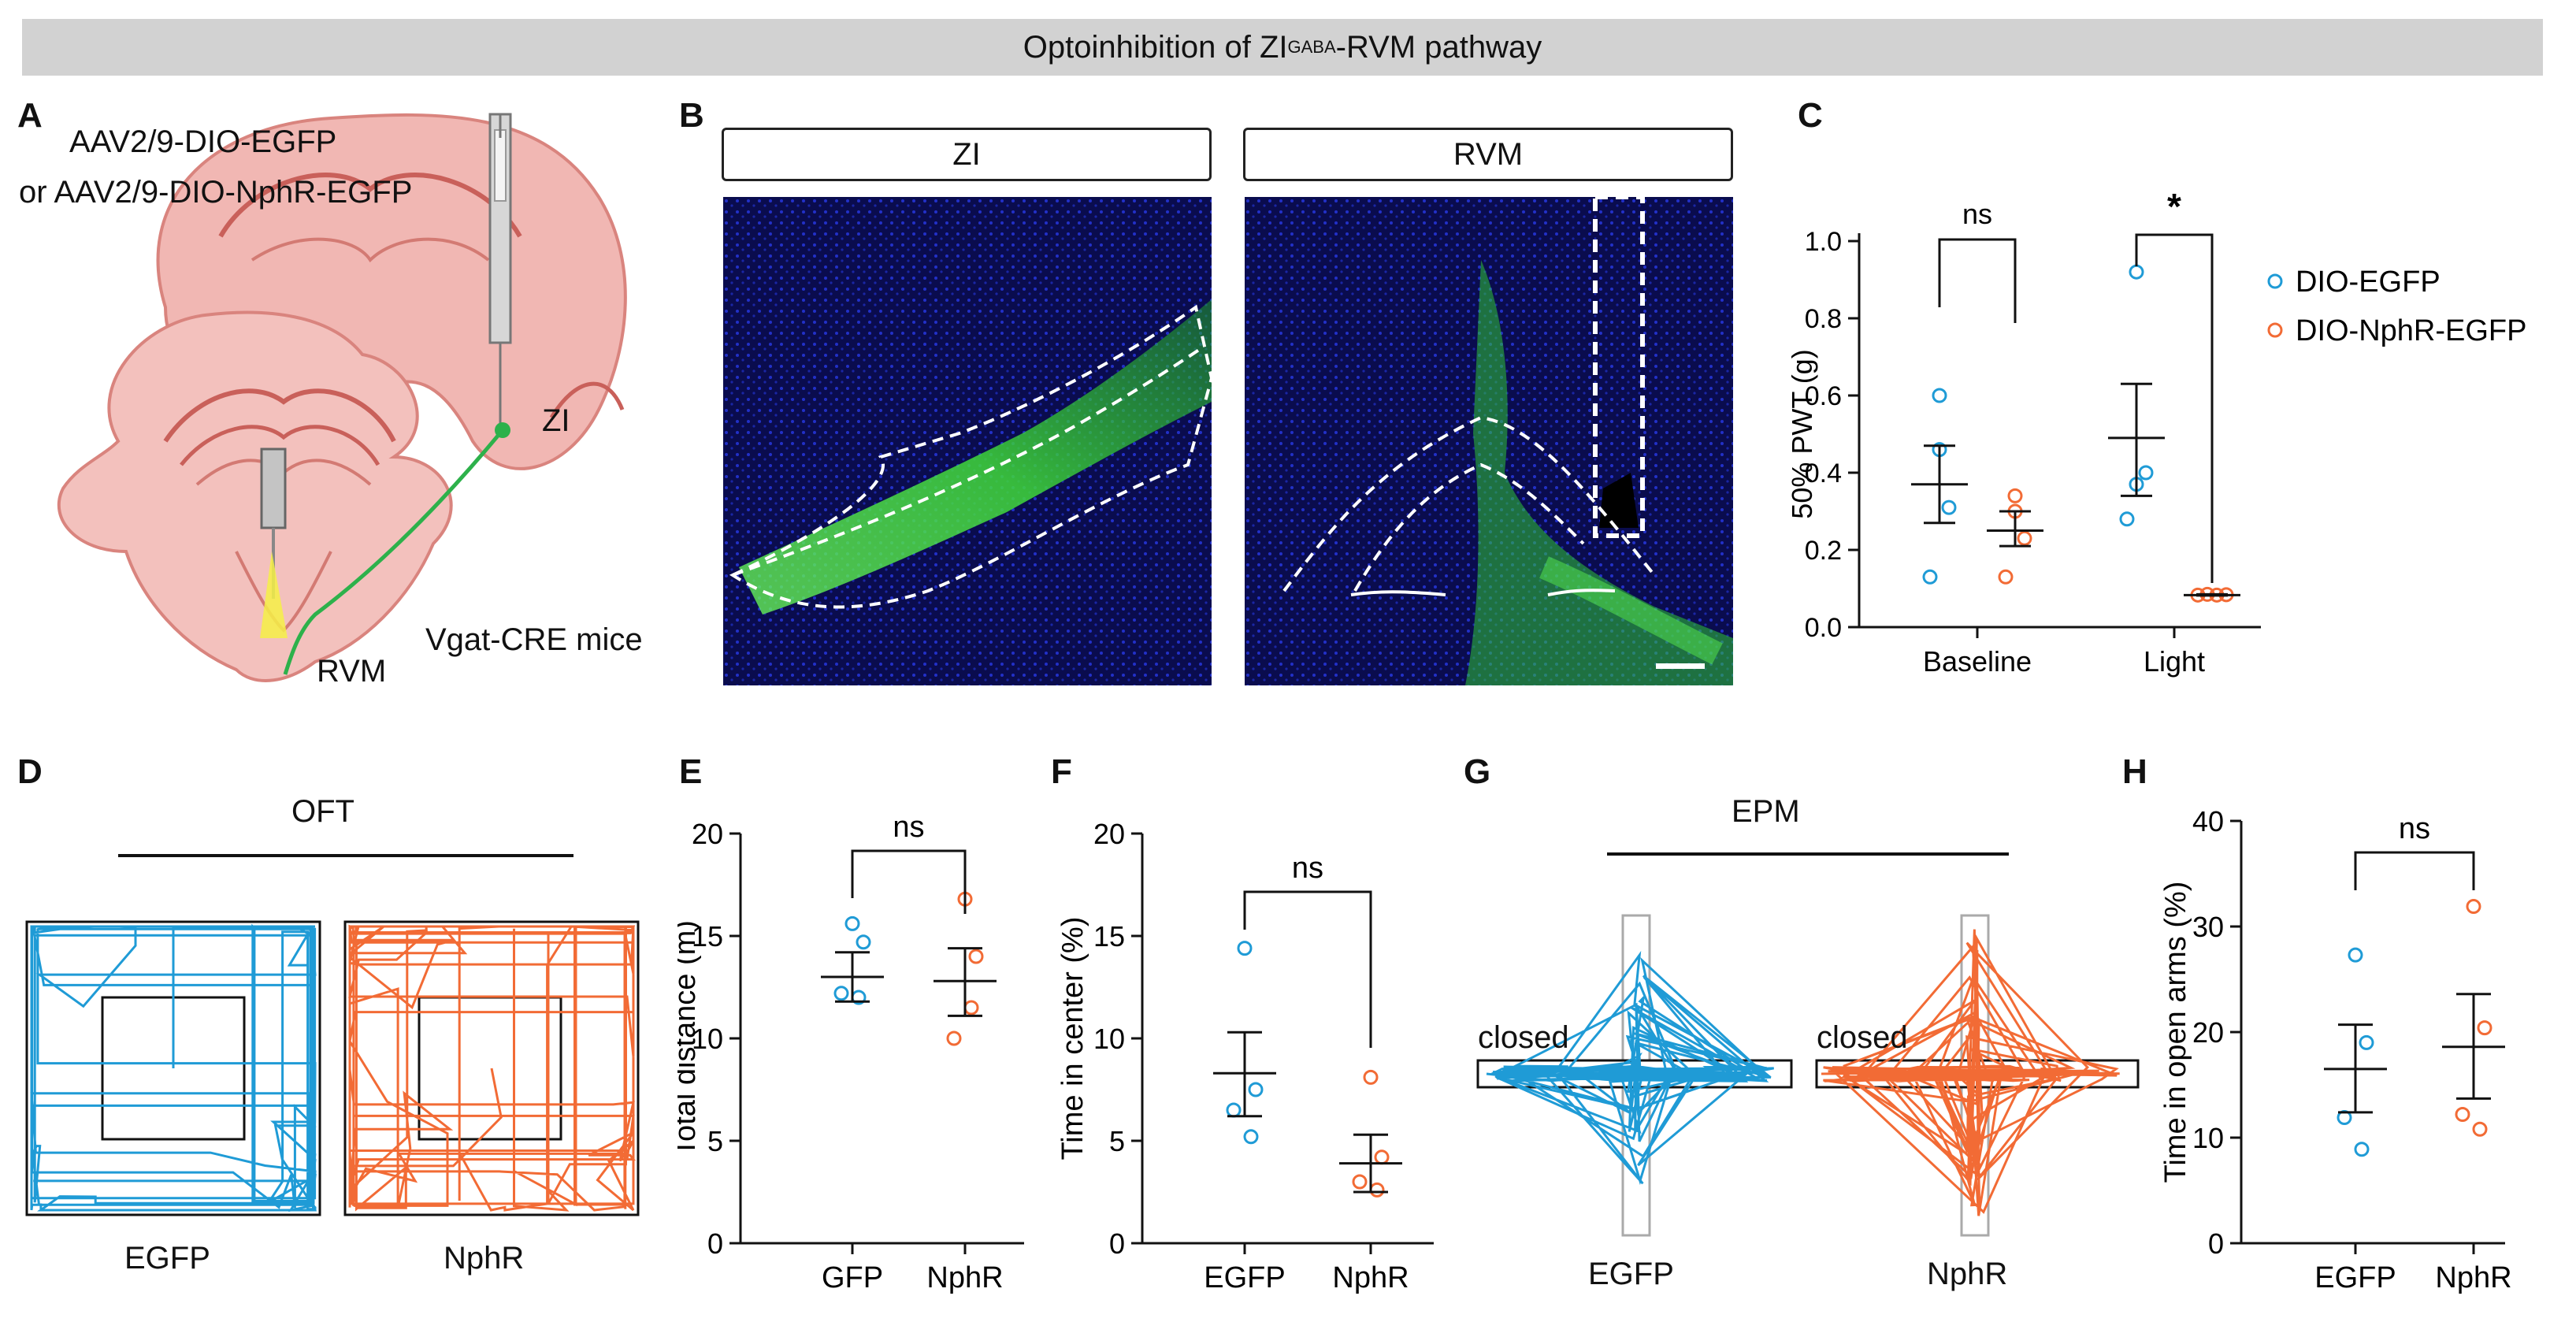  What do you see at coordinates (689, 1038) in the screenshot?
I see `y-axis-title: Total distance (m)` at bounding box center [689, 1038].